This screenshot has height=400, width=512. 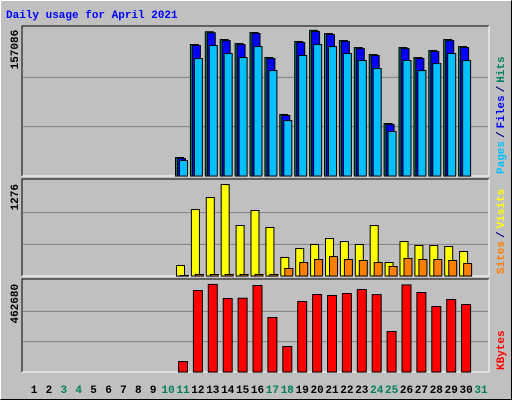 What do you see at coordinates (123, 391) in the screenshot?
I see `x-tick-label: 7` at bounding box center [123, 391].